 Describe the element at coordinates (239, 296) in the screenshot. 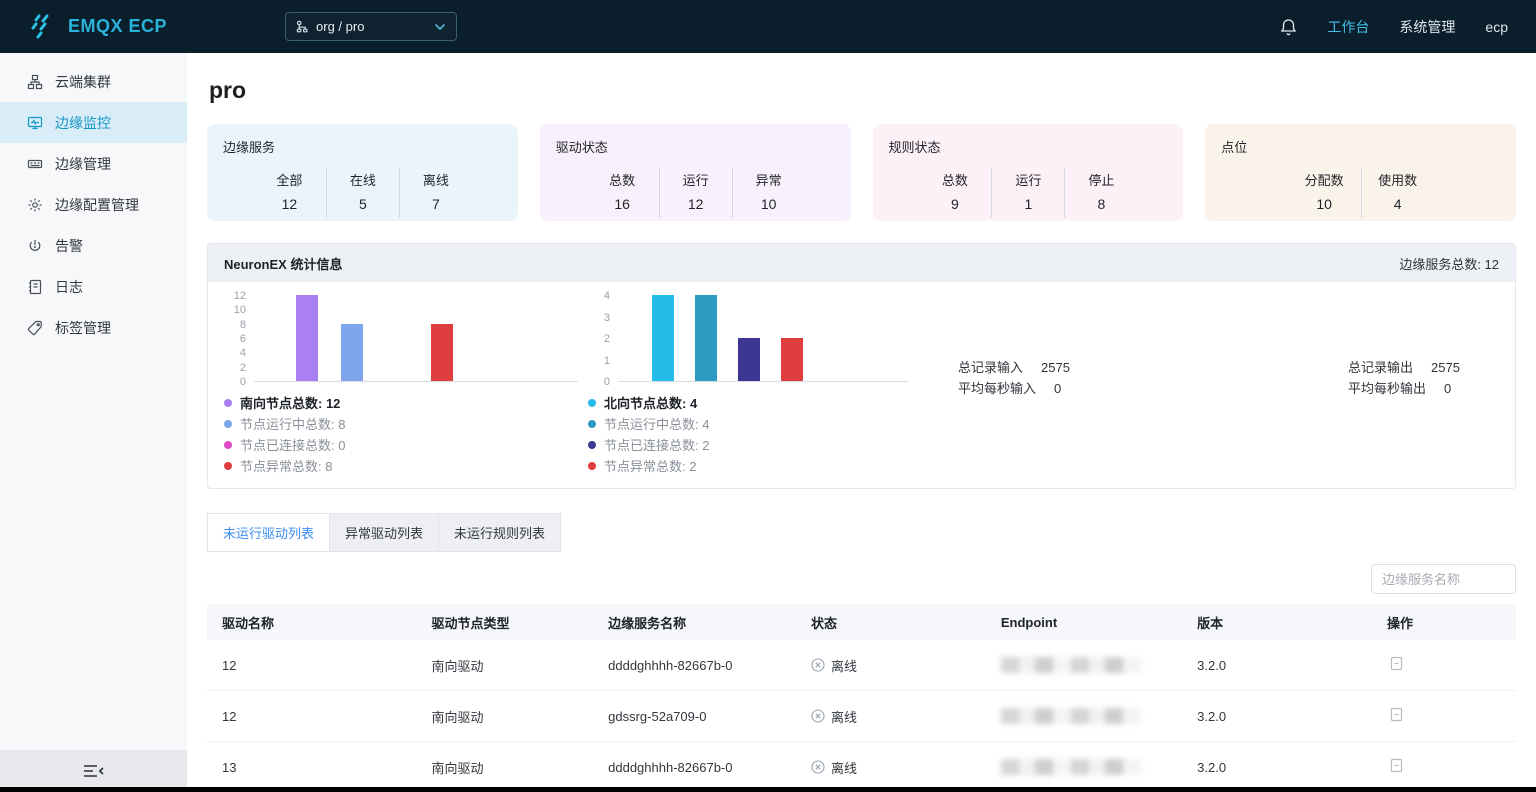

I see `y-axis-tick: 12` at that location.